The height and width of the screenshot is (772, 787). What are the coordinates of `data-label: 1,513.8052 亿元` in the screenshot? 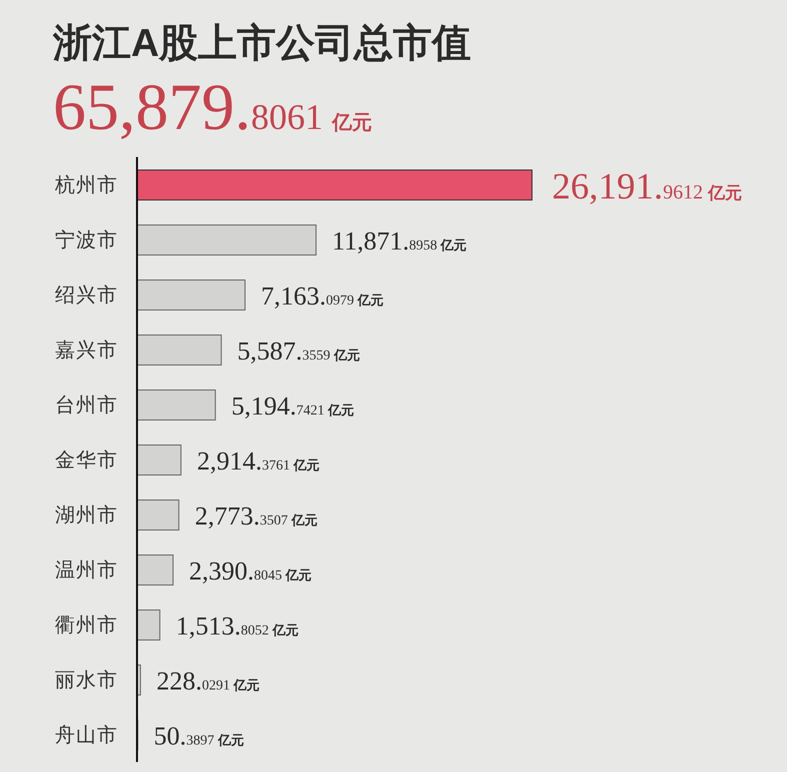 It's located at (237, 625).